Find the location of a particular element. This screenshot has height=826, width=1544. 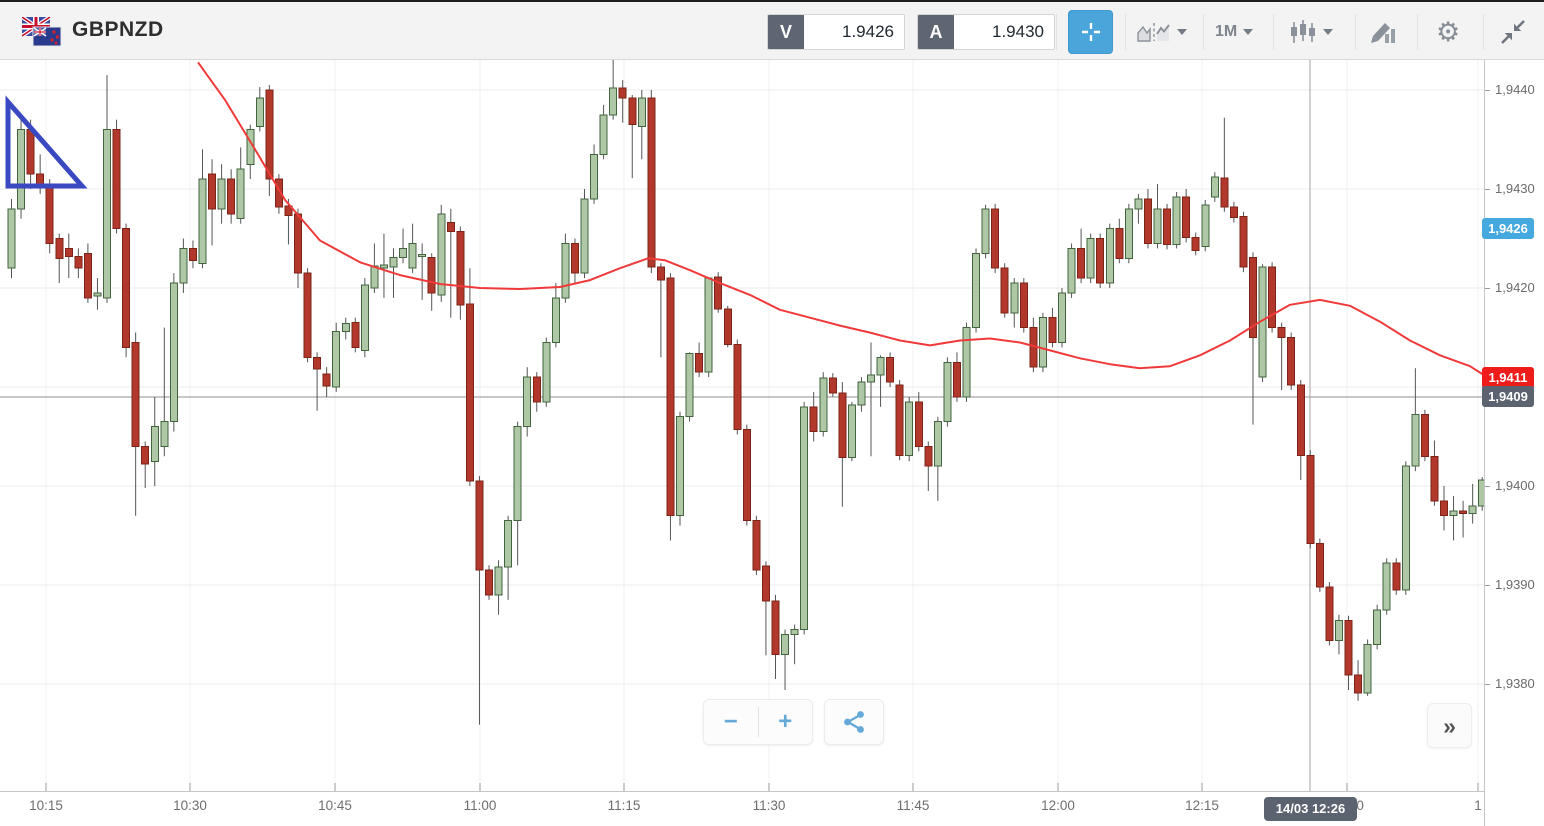

collapse-arrows-icon is located at coordinates (1513, 32).